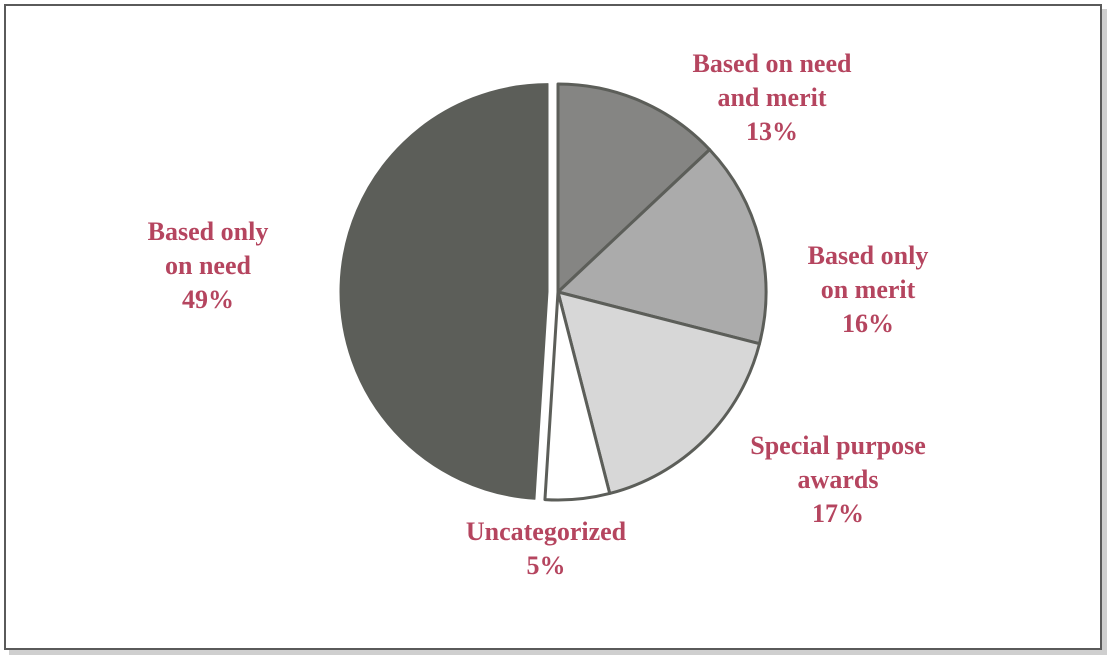 This screenshot has height=660, width=1112. I want to click on slice-label-line: awards, so click(838, 479).